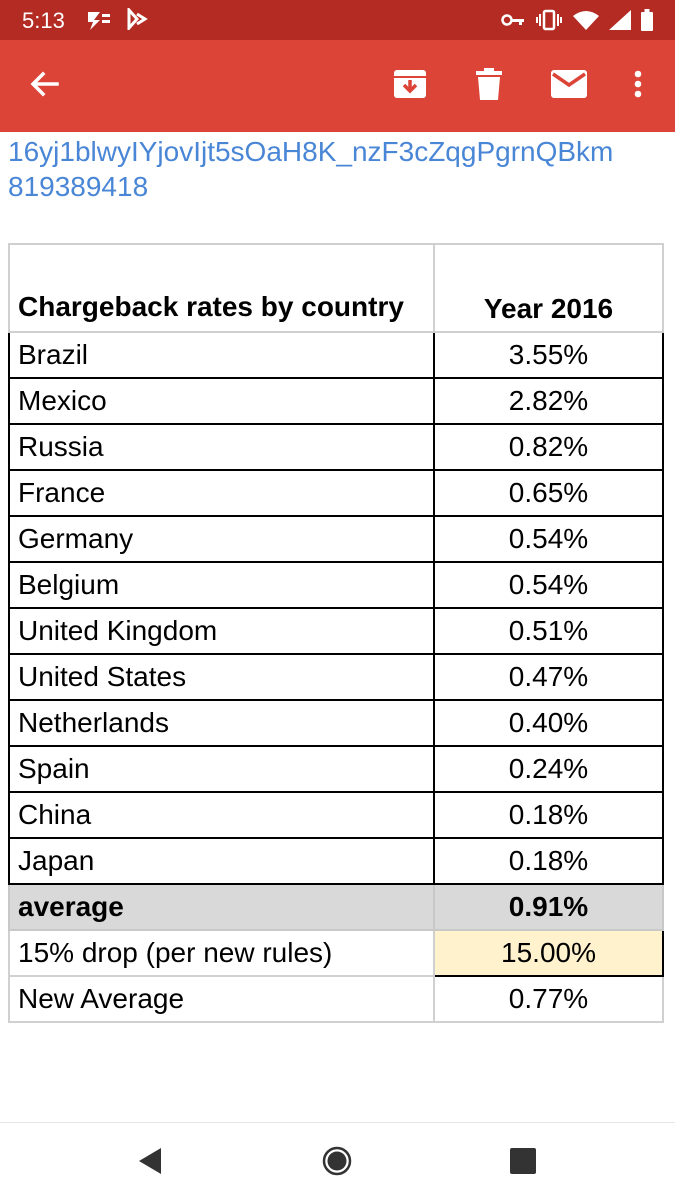  Describe the element at coordinates (548, 631) in the screenshot. I see `table-row-value: 0.51%` at that location.